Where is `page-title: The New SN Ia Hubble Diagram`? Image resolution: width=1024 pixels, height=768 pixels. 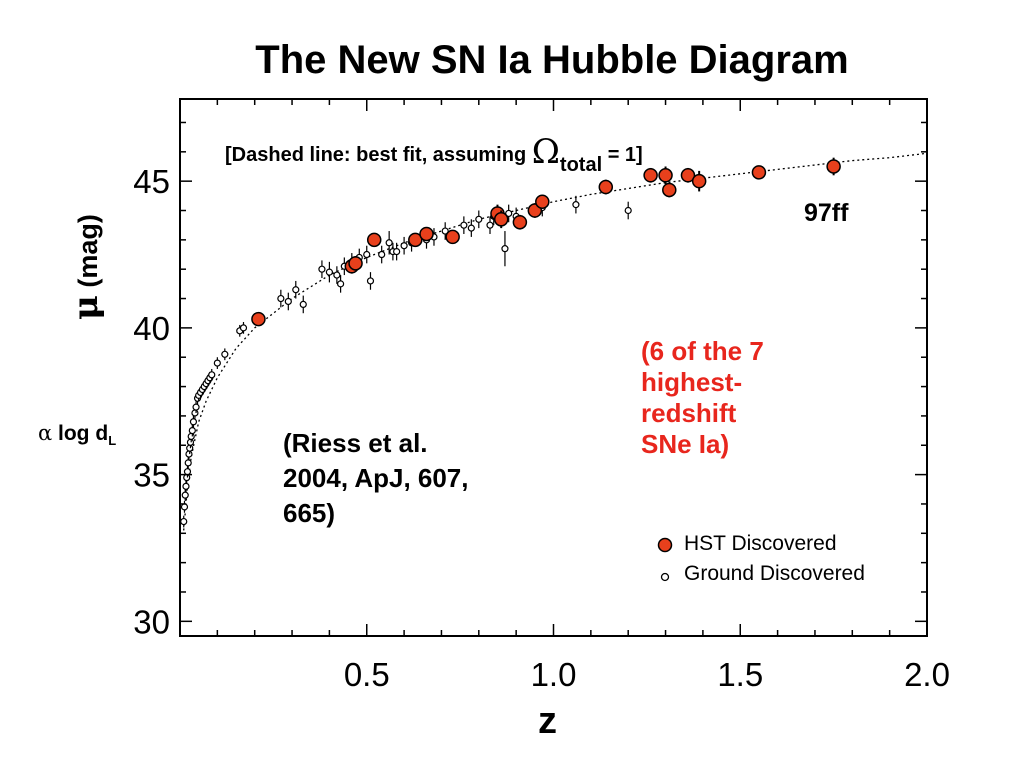
page-title: The New SN Ia Hubble Diagram is located at coordinates (552, 60).